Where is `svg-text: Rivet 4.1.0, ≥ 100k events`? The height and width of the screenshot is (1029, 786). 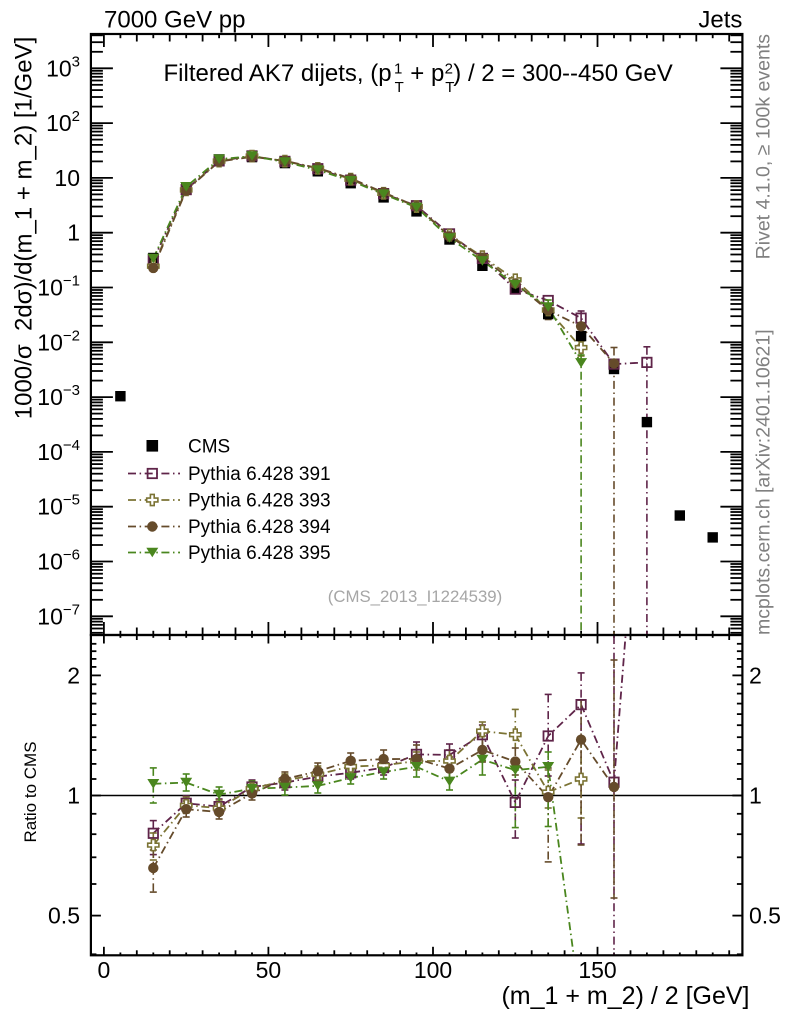 svg-text: Rivet 4.1.0, ≥ 100k events is located at coordinates (764, 147).